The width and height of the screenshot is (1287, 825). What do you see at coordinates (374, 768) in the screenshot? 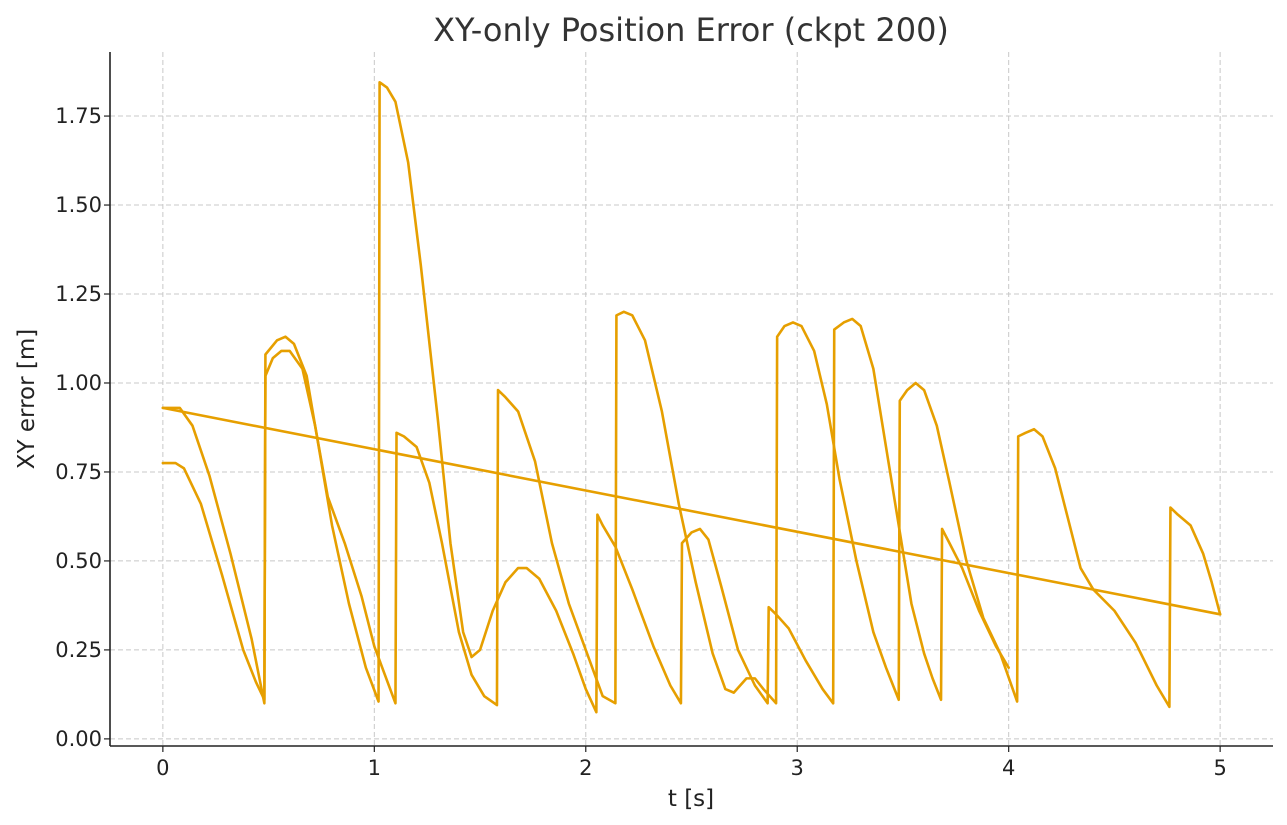
I see `x-tick-label: 1` at bounding box center [374, 768].